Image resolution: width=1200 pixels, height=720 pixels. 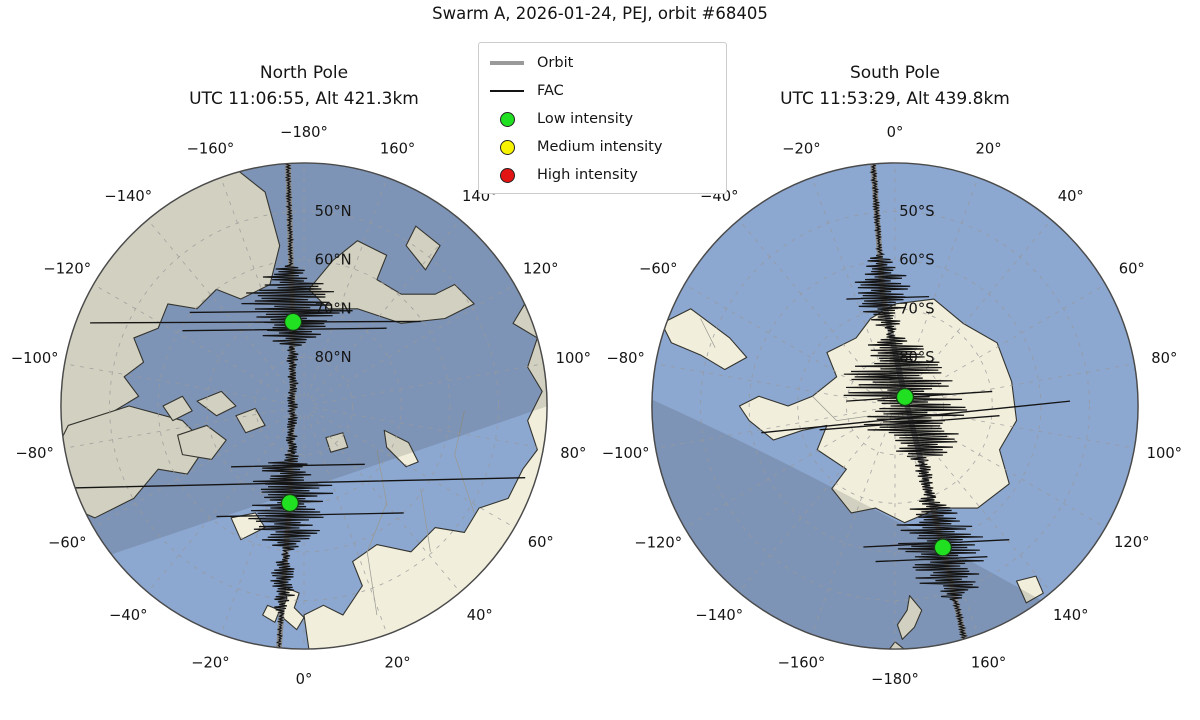 What do you see at coordinates (333, 284) in the screenshot?
I see `latitude-tick-labels: 50°N 60°N 70°N 80°N` at bounding box center [333, 284].